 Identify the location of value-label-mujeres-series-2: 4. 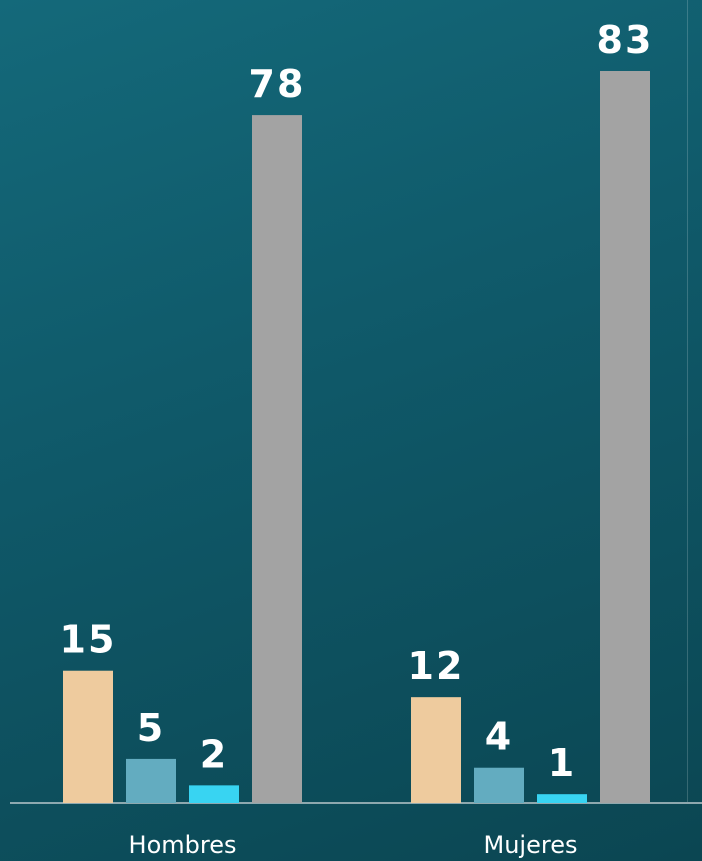
(499, 737).